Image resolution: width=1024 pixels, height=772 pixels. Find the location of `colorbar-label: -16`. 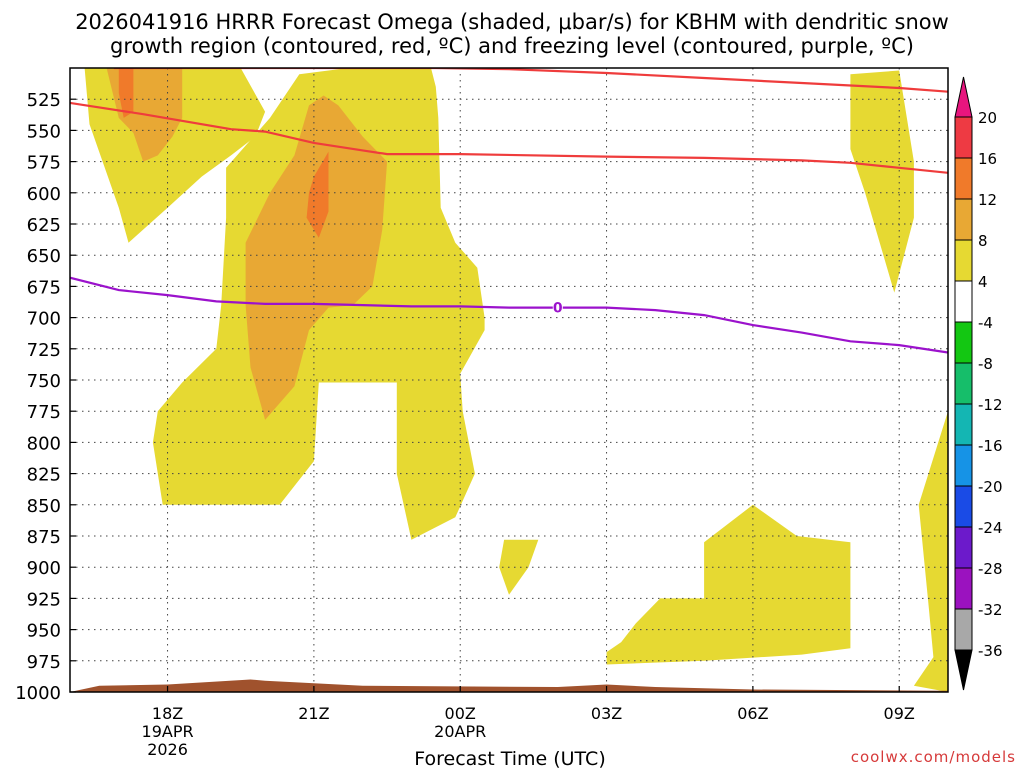

colorbar-label: -16 is located at coordinates (990, 446).